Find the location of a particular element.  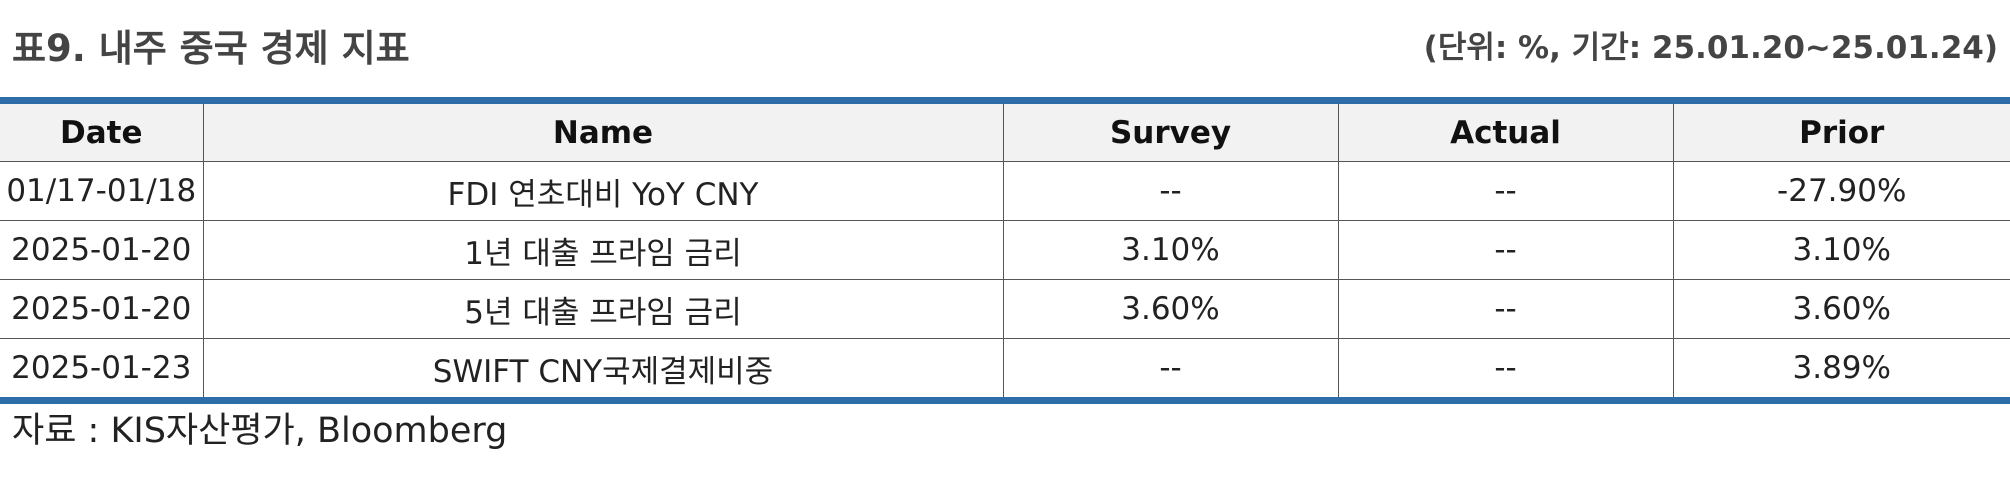

column-header-survey: Survey is located at coordinates (1170, 133).